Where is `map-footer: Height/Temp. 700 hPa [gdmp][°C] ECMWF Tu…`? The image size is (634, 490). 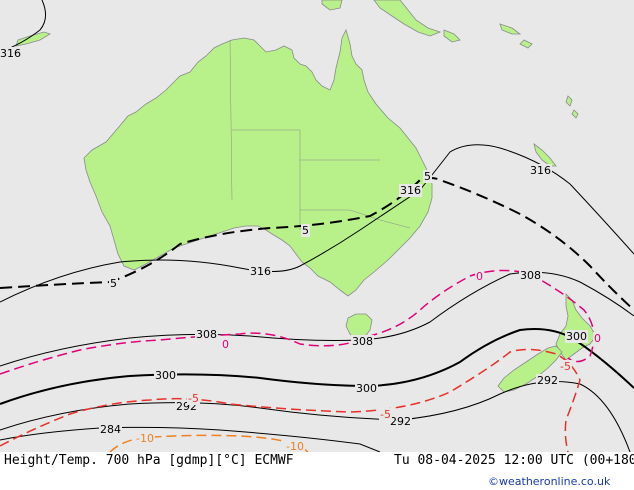 map-footer: Height/Temp. 700 hPa [gdmp][°C] ECMWF Tu… is located at coordinates (317, 471).